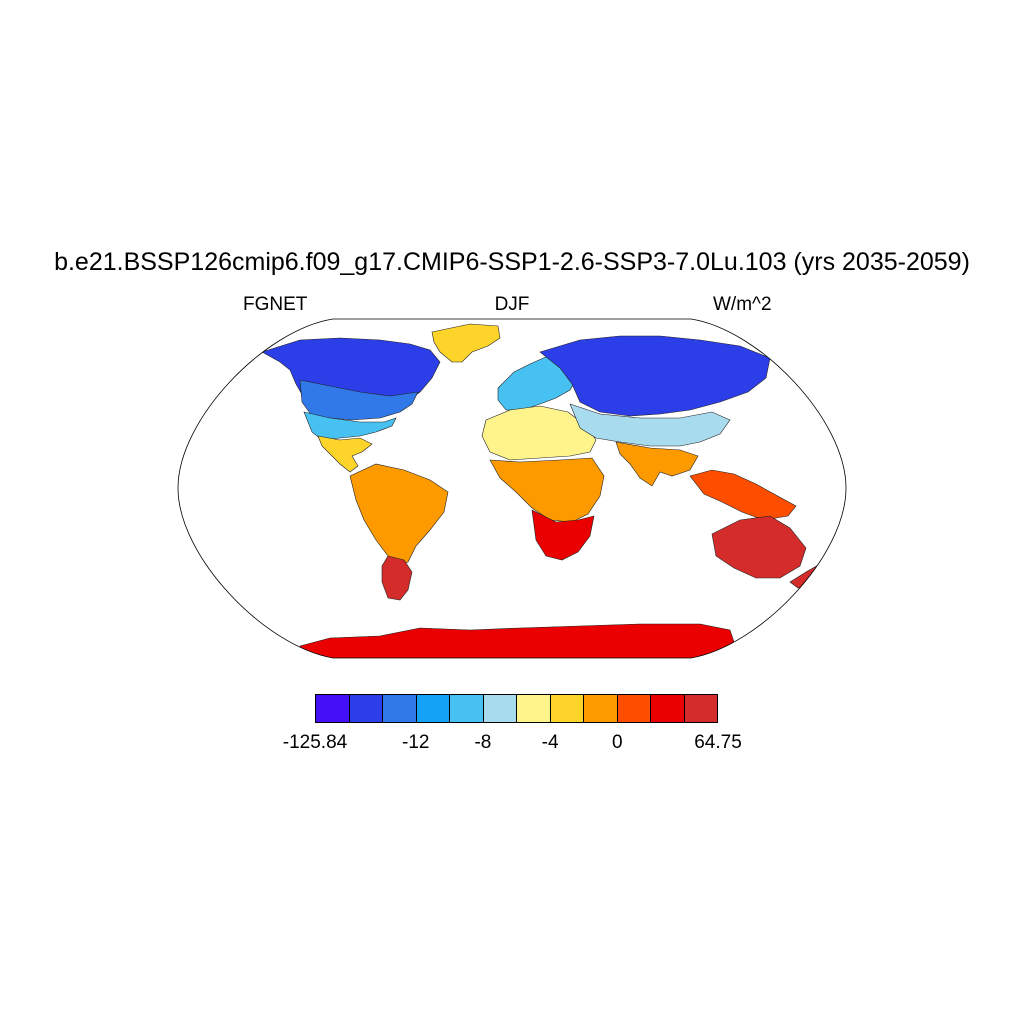 This screenshot has height=1024, width=1024. I want to click on colorbar-tick-label: 64.75, so click(718, 742).